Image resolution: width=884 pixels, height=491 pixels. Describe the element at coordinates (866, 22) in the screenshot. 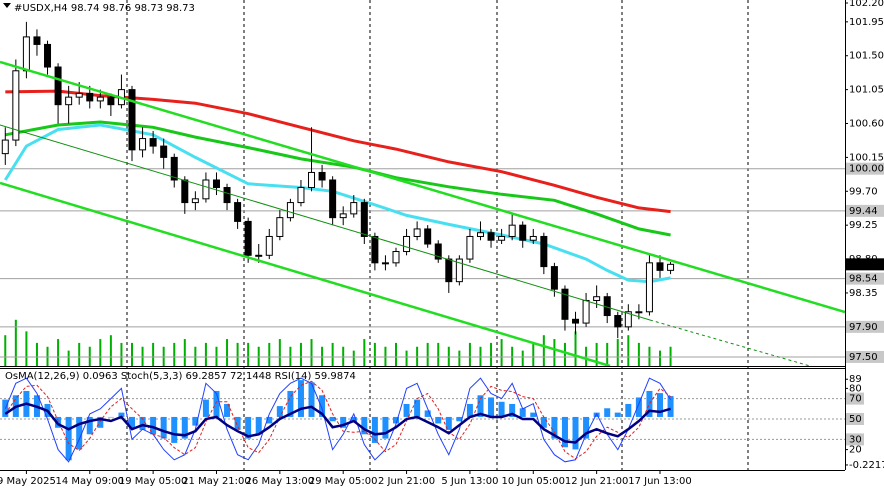

I see `y-tick-label: 101.95` at that location.